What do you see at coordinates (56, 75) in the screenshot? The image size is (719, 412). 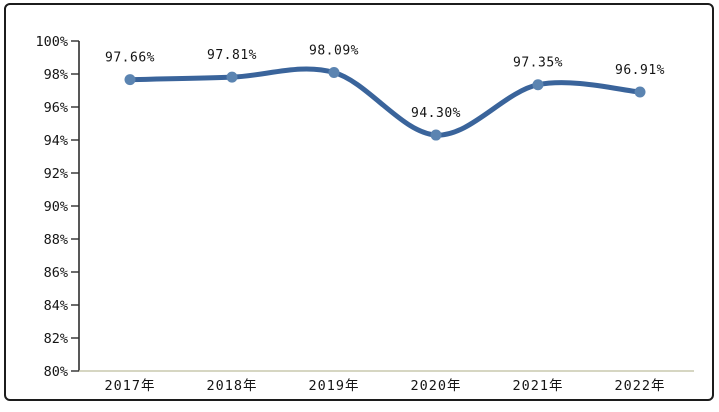 I see `y-tick-label: 98%` at bounding box center [56, 75].